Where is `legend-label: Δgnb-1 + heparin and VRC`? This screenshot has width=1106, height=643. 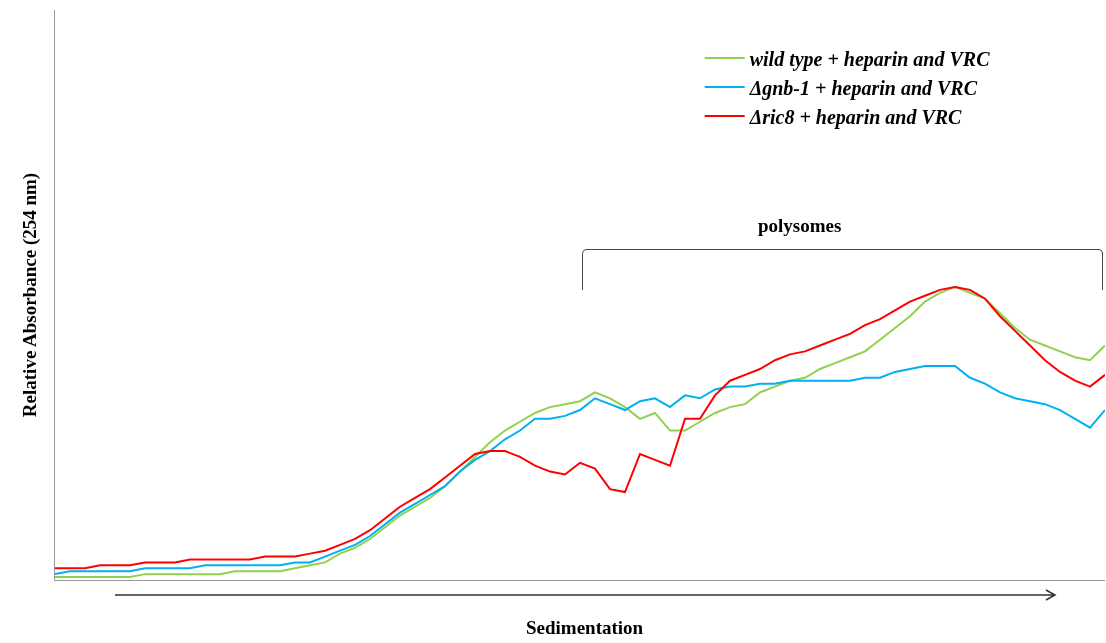
legend-label: Δgnb-1 + heparin and VRC is located at coordinates (863, 88).